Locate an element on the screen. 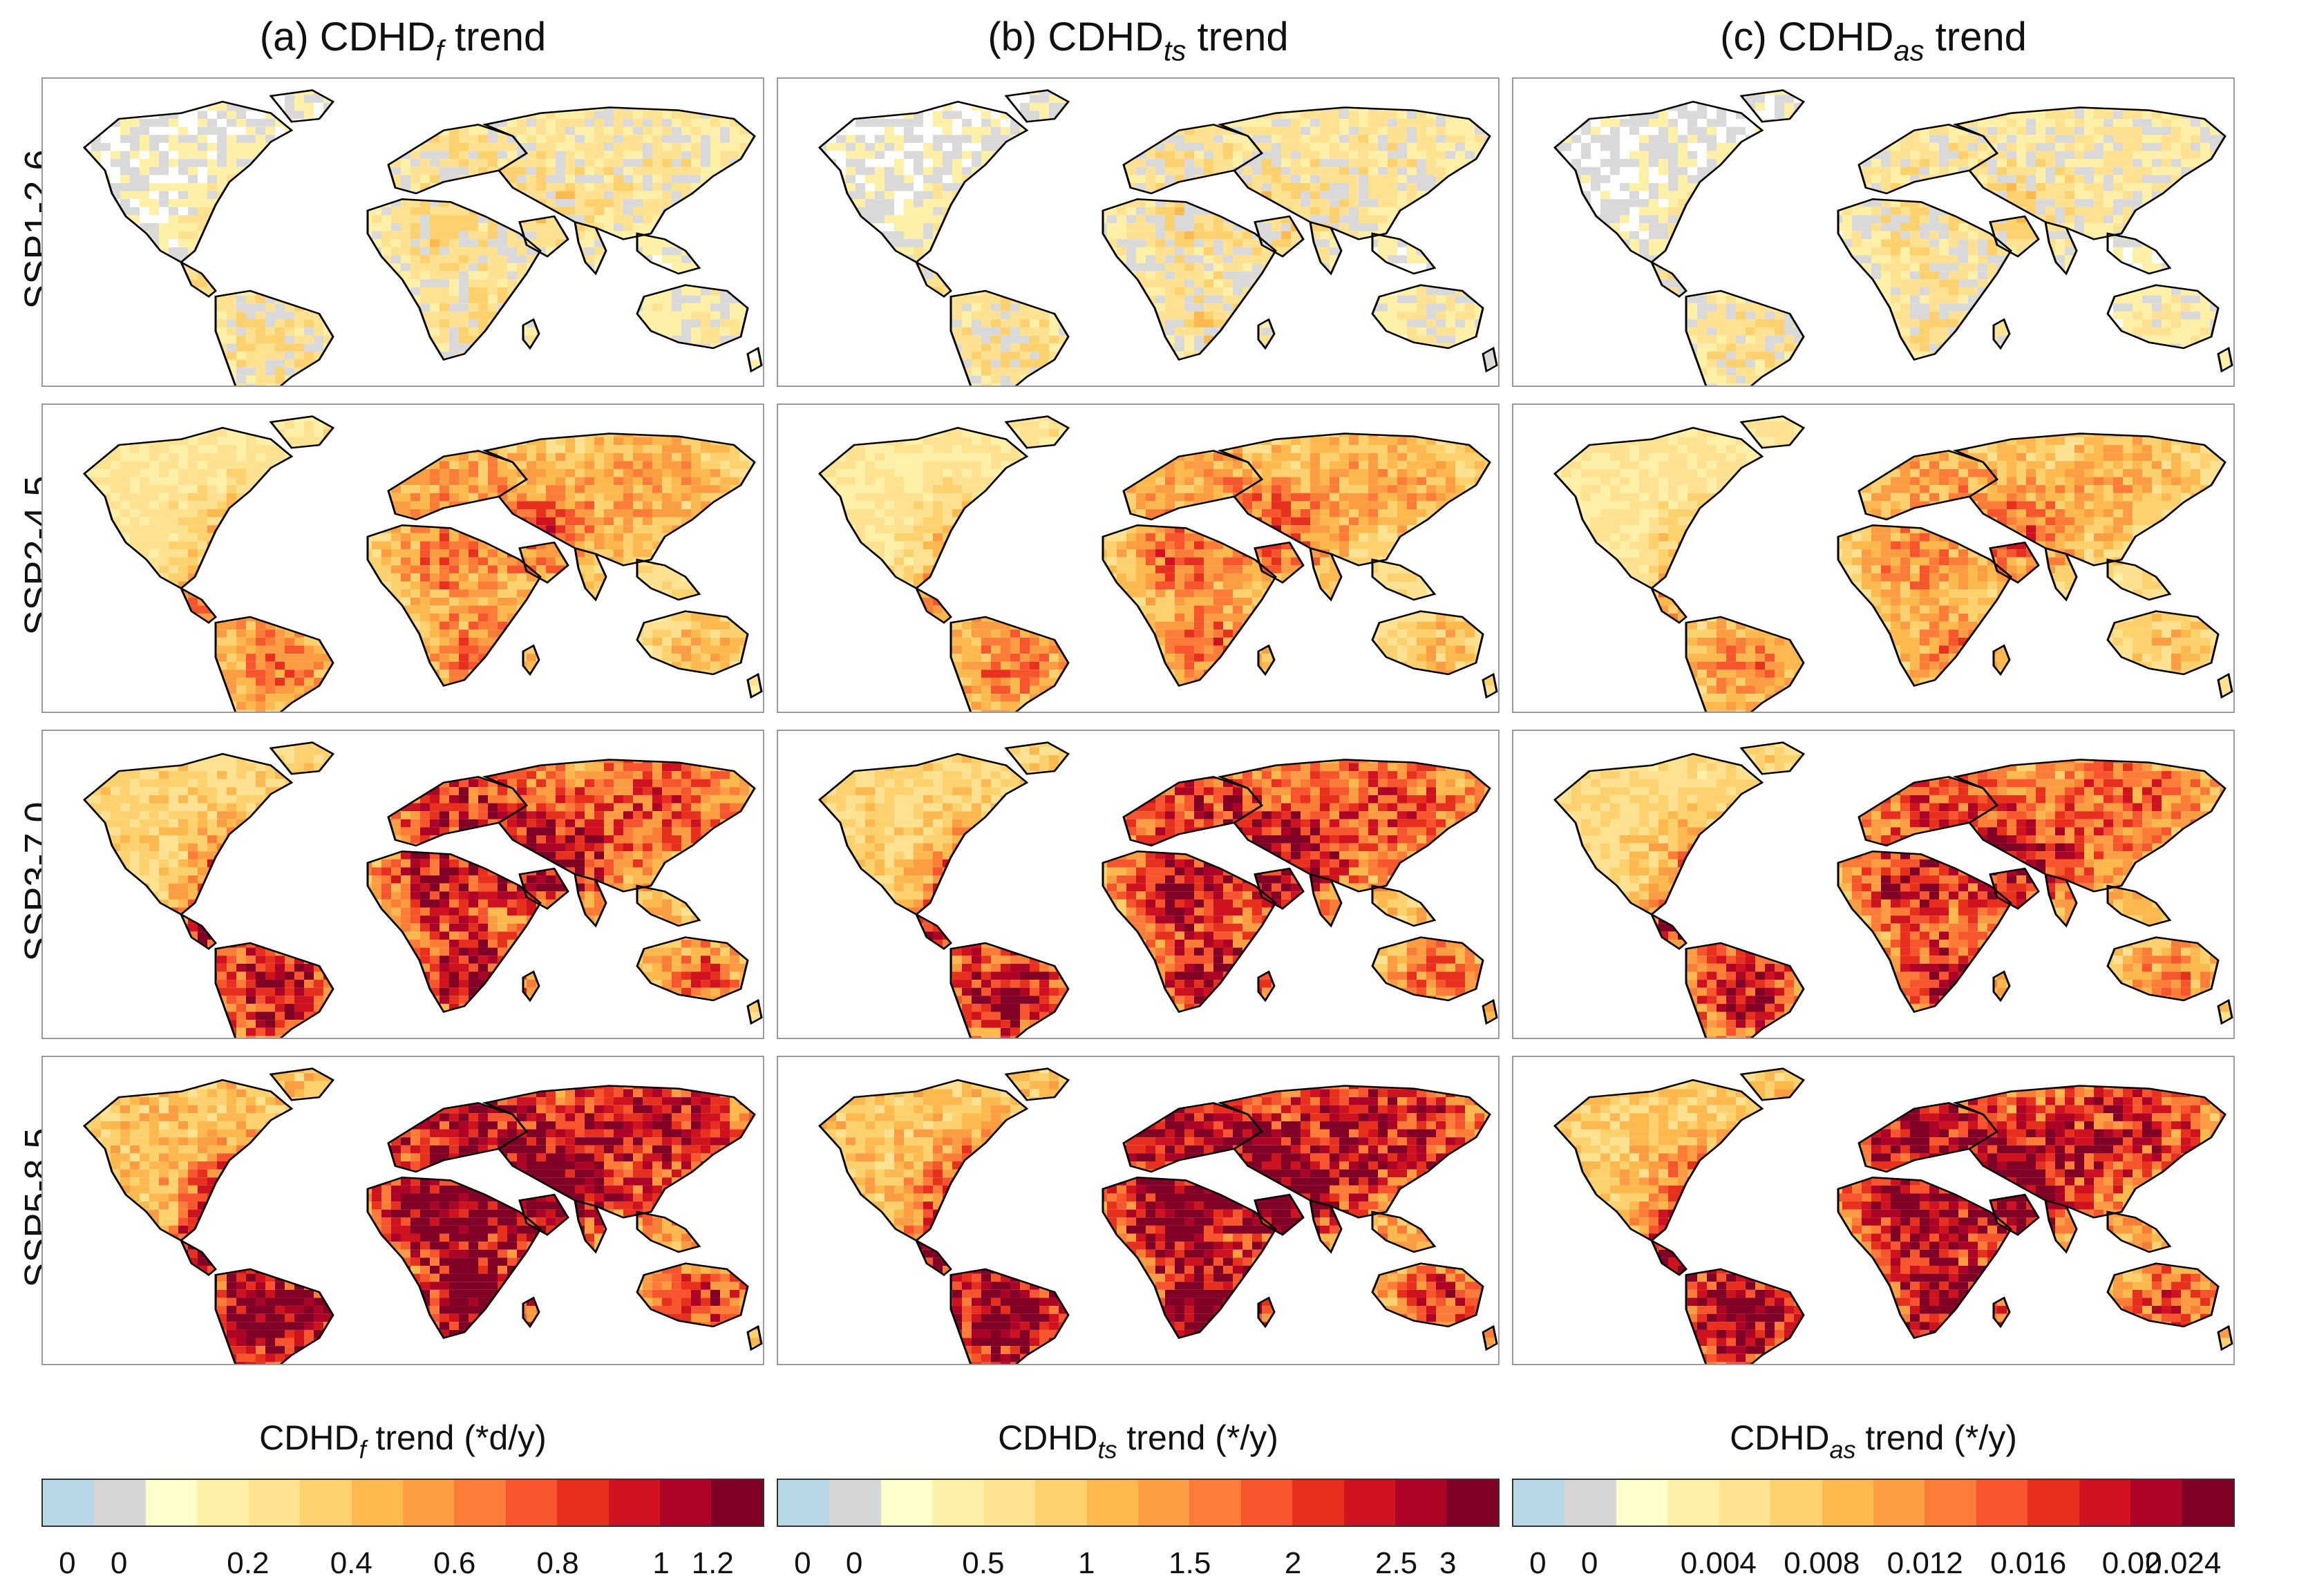  colorbar-tick-c: 0.024 is located at coordinates (2183, 1563).